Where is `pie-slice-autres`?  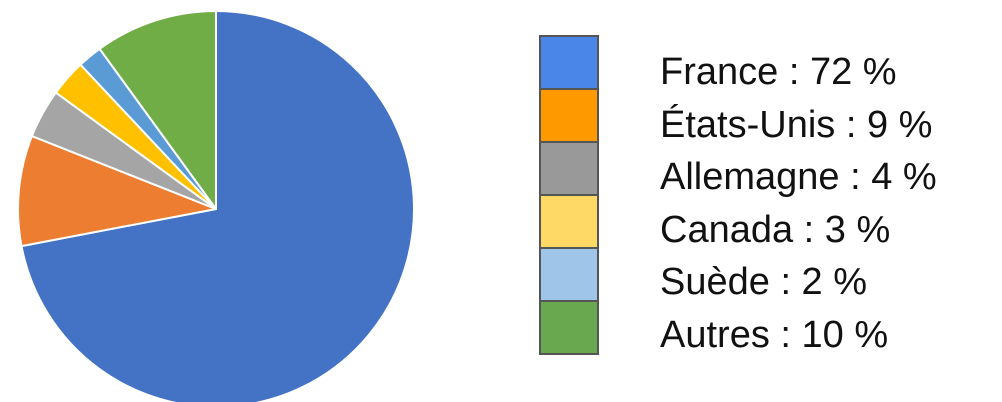 pie-slice-autres is located at coordinates (157, 110).